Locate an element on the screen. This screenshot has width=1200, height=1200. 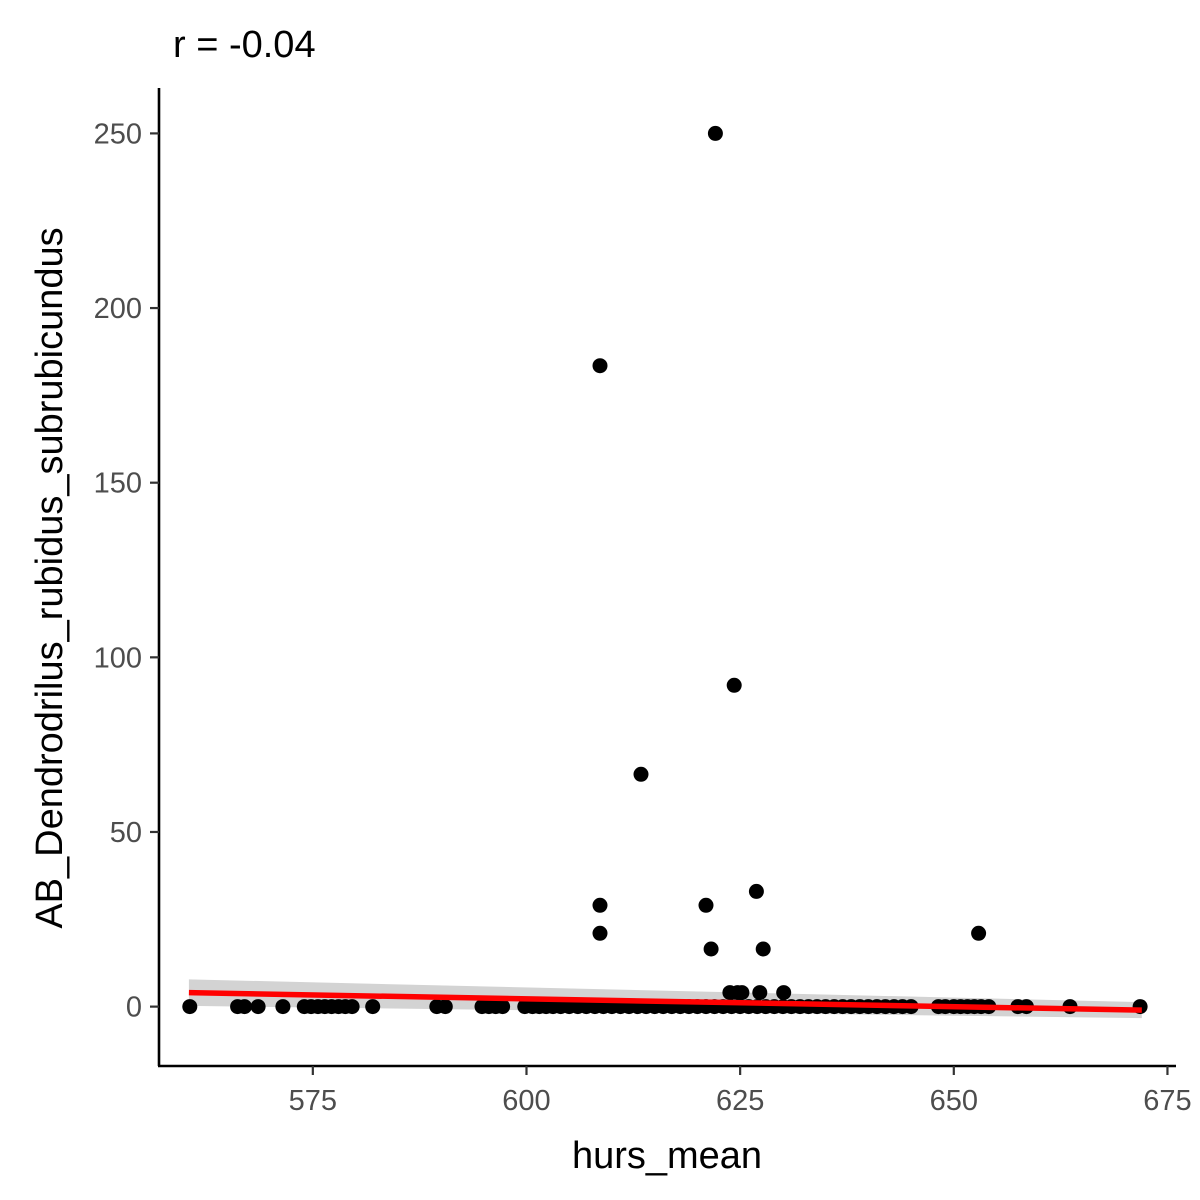
x-tick-label: 600 is located at coordinates (526, 1101).